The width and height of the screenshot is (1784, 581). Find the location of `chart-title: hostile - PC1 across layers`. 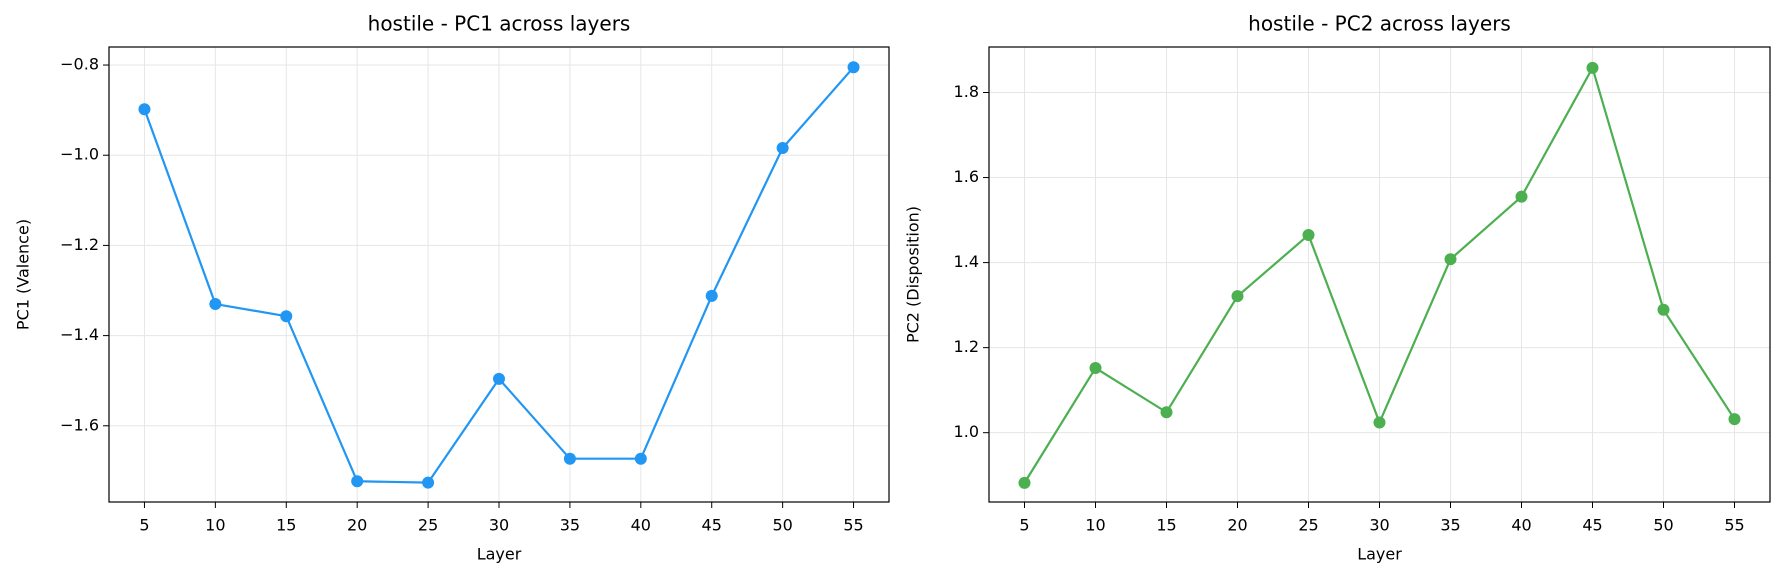

chart-title: hostile - PC1 across layers is located at coordinates (499, 24).